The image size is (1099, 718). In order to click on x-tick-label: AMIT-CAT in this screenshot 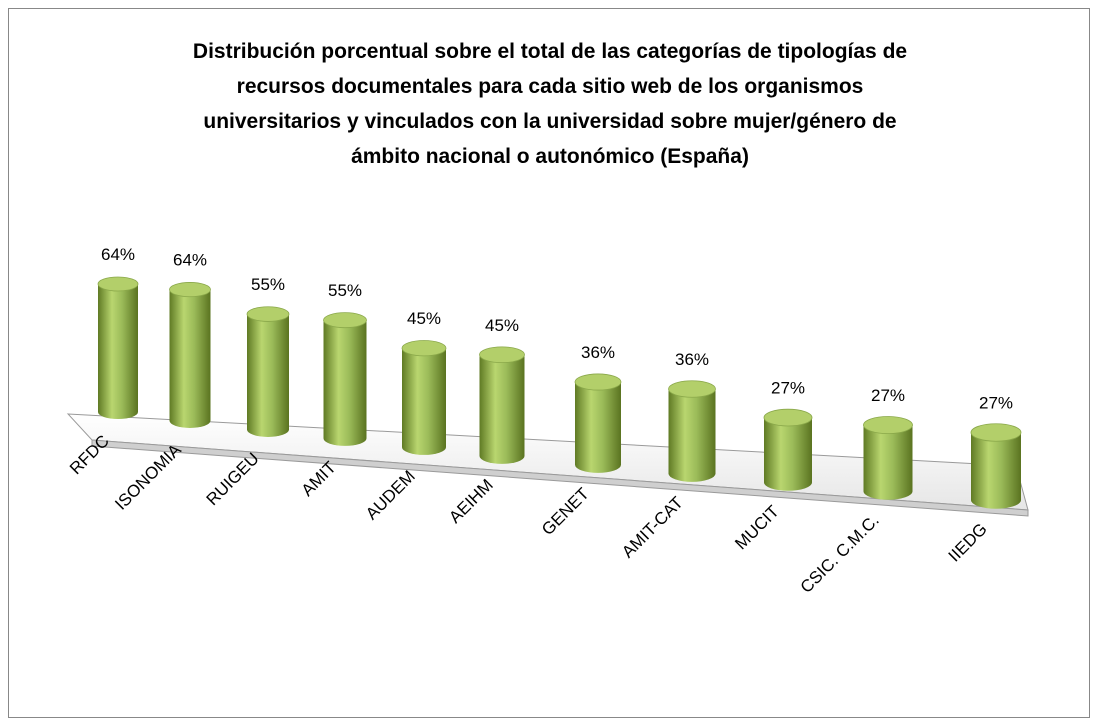, I will do `click(652, 527)`.